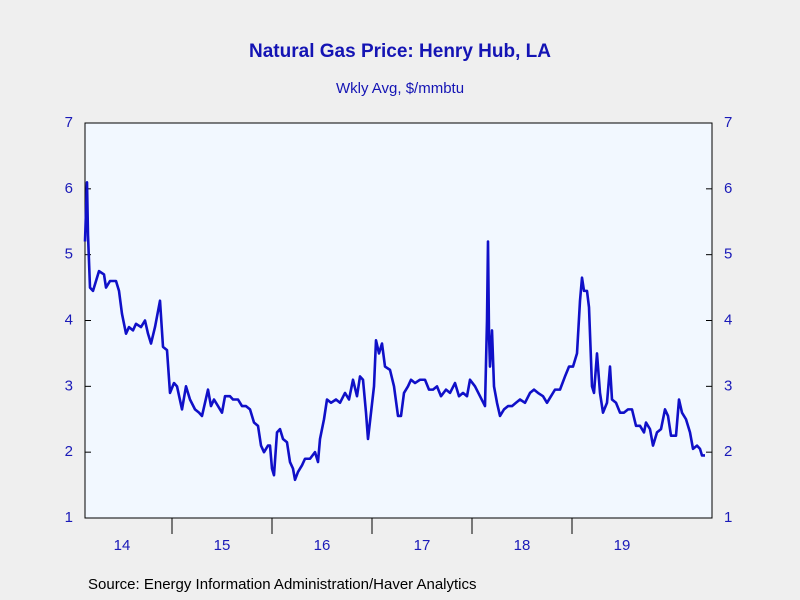 The width and height of the screenshot is (800, 600). Describe the element at coordinates (69, 451) in the screenshot. I see `y-tick-label: 2` at that location.